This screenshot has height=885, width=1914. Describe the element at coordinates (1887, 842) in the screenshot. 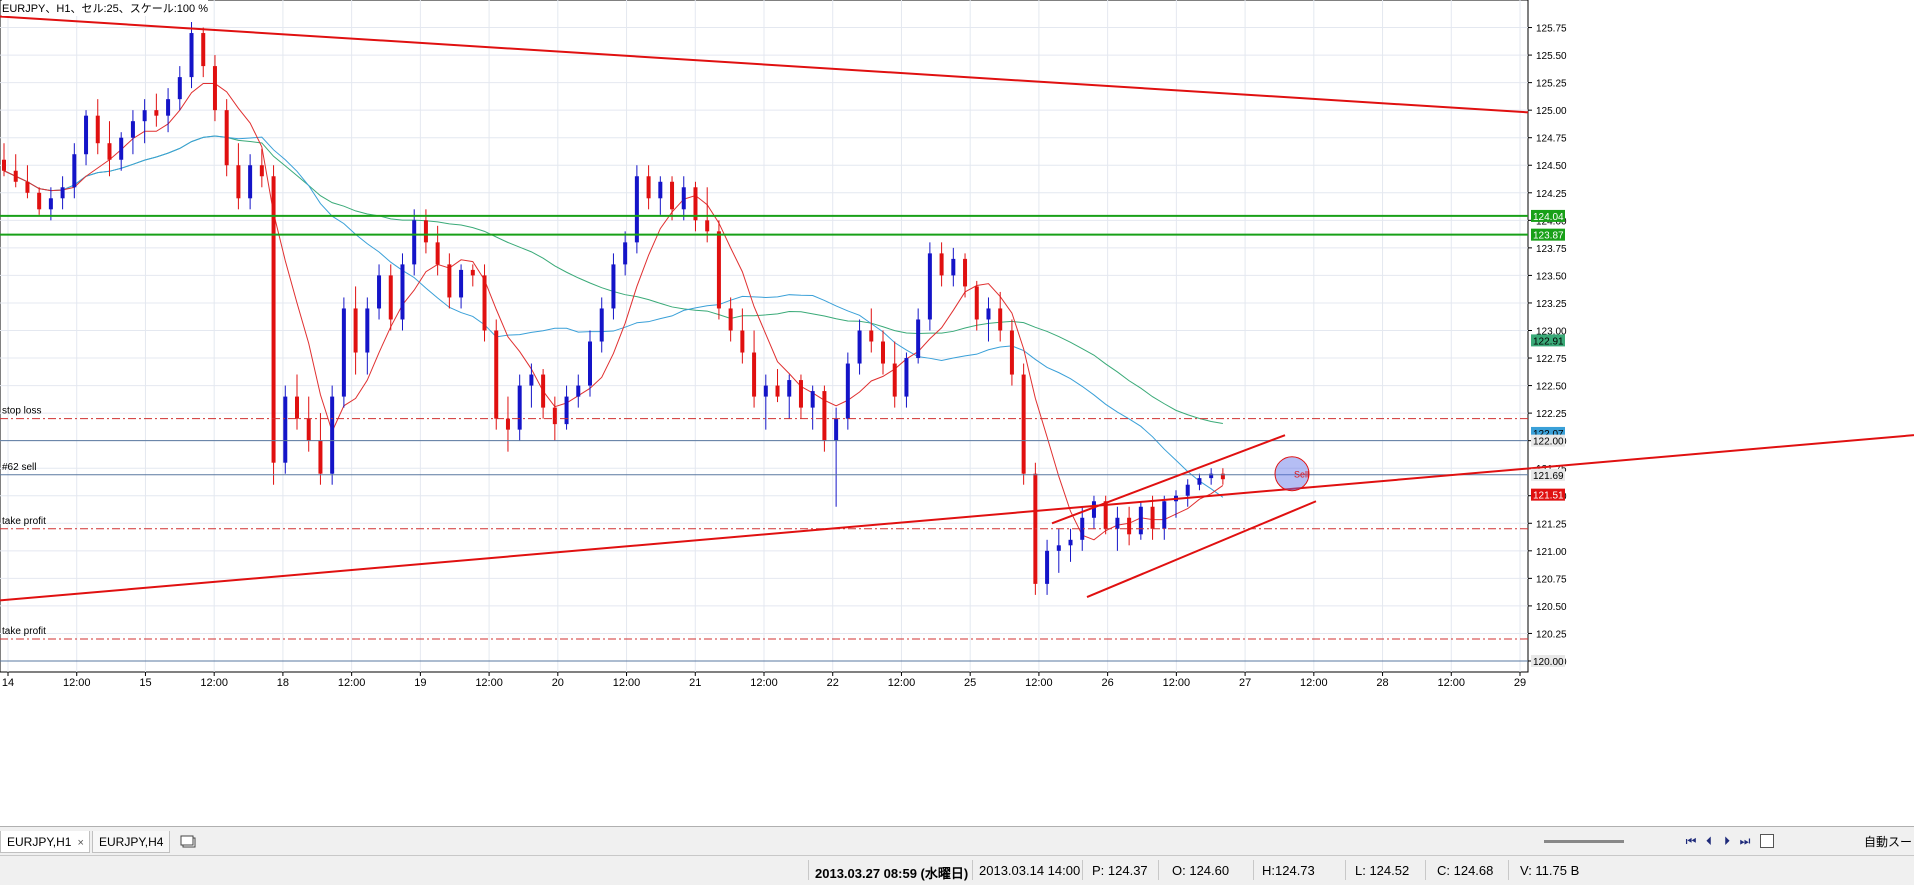

I see `auto-scroll-label: 自動スー` at that location.